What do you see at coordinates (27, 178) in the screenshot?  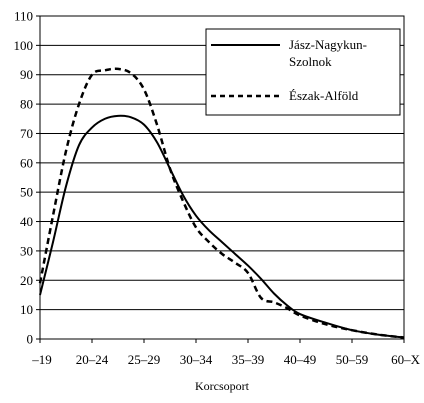 I see `y-axis-ticks: 0 10 20 30 40 50 60 70 80 90 100 110` at bounding box center [27, 178].